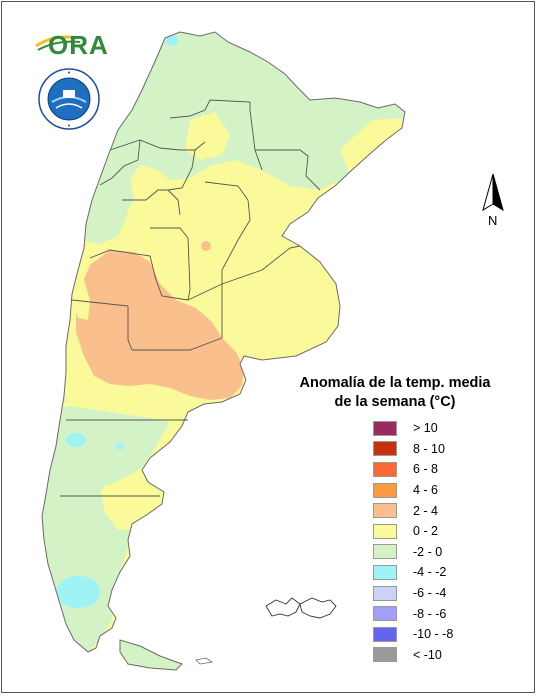  I want to click on legend-item: 6 - 8, so click(413, 469).